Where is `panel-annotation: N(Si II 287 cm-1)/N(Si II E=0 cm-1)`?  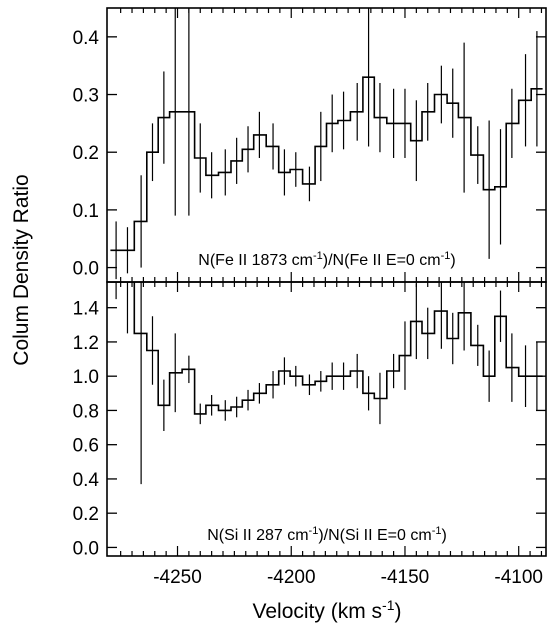 panel-annotation: N(Si II 287 cm-1)/N(Si II E=0 cm-1) is located at coordinates (327, 534).